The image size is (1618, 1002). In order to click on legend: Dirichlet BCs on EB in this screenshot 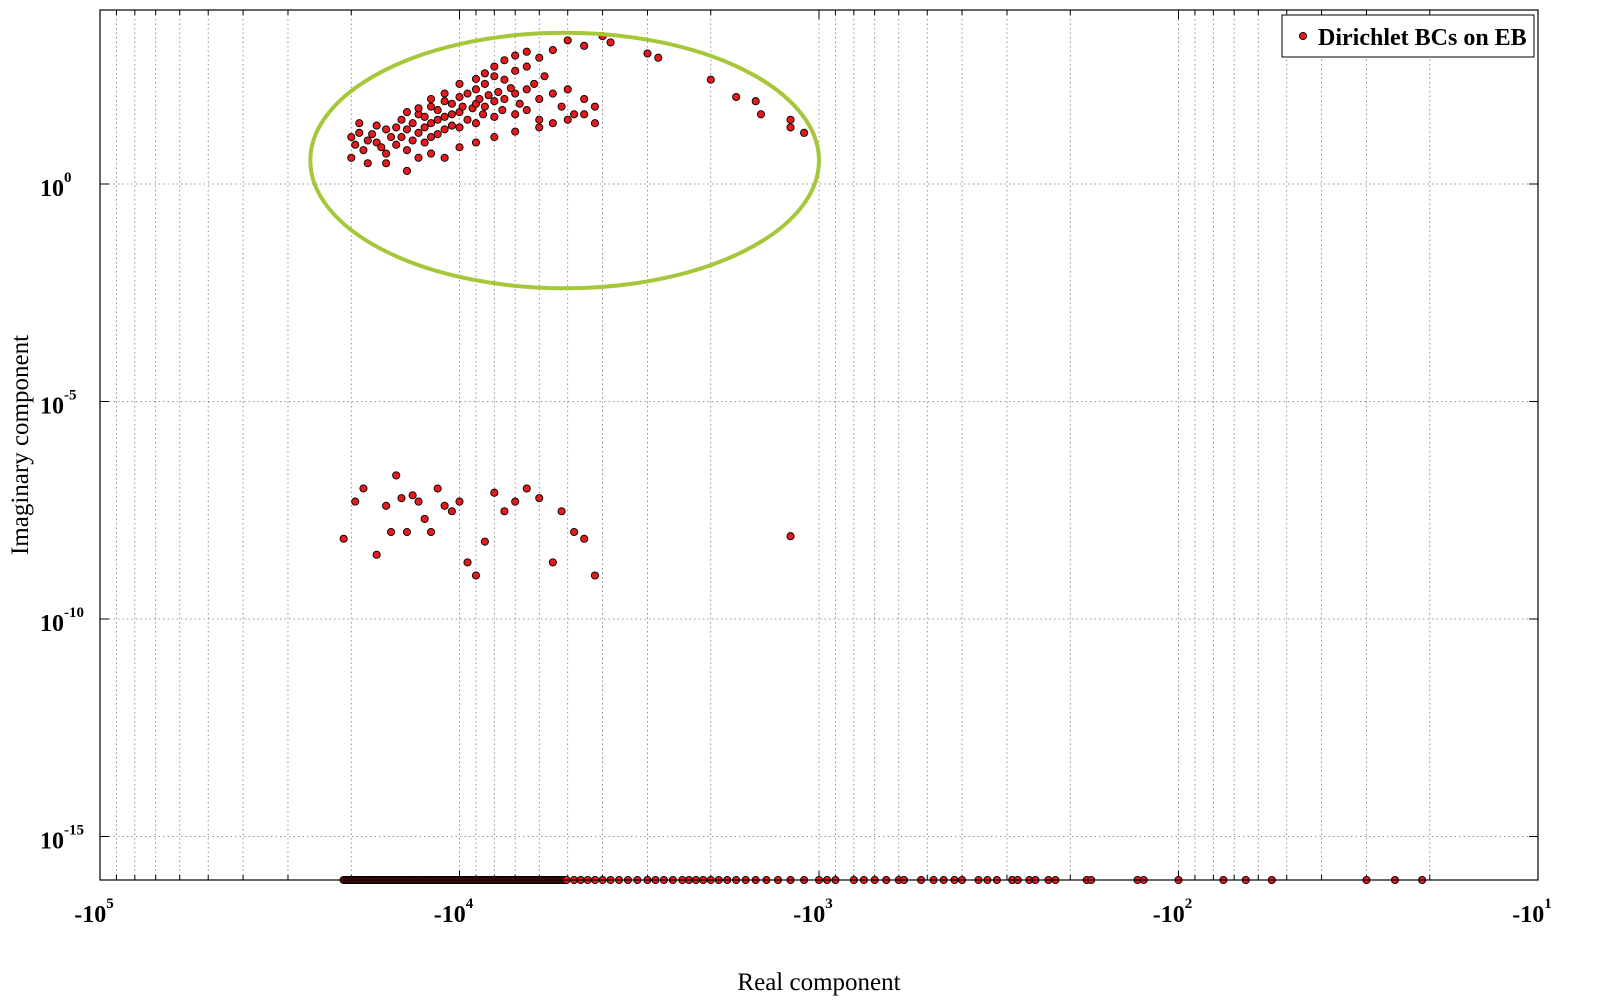, I will do `click(1408, 36)`.